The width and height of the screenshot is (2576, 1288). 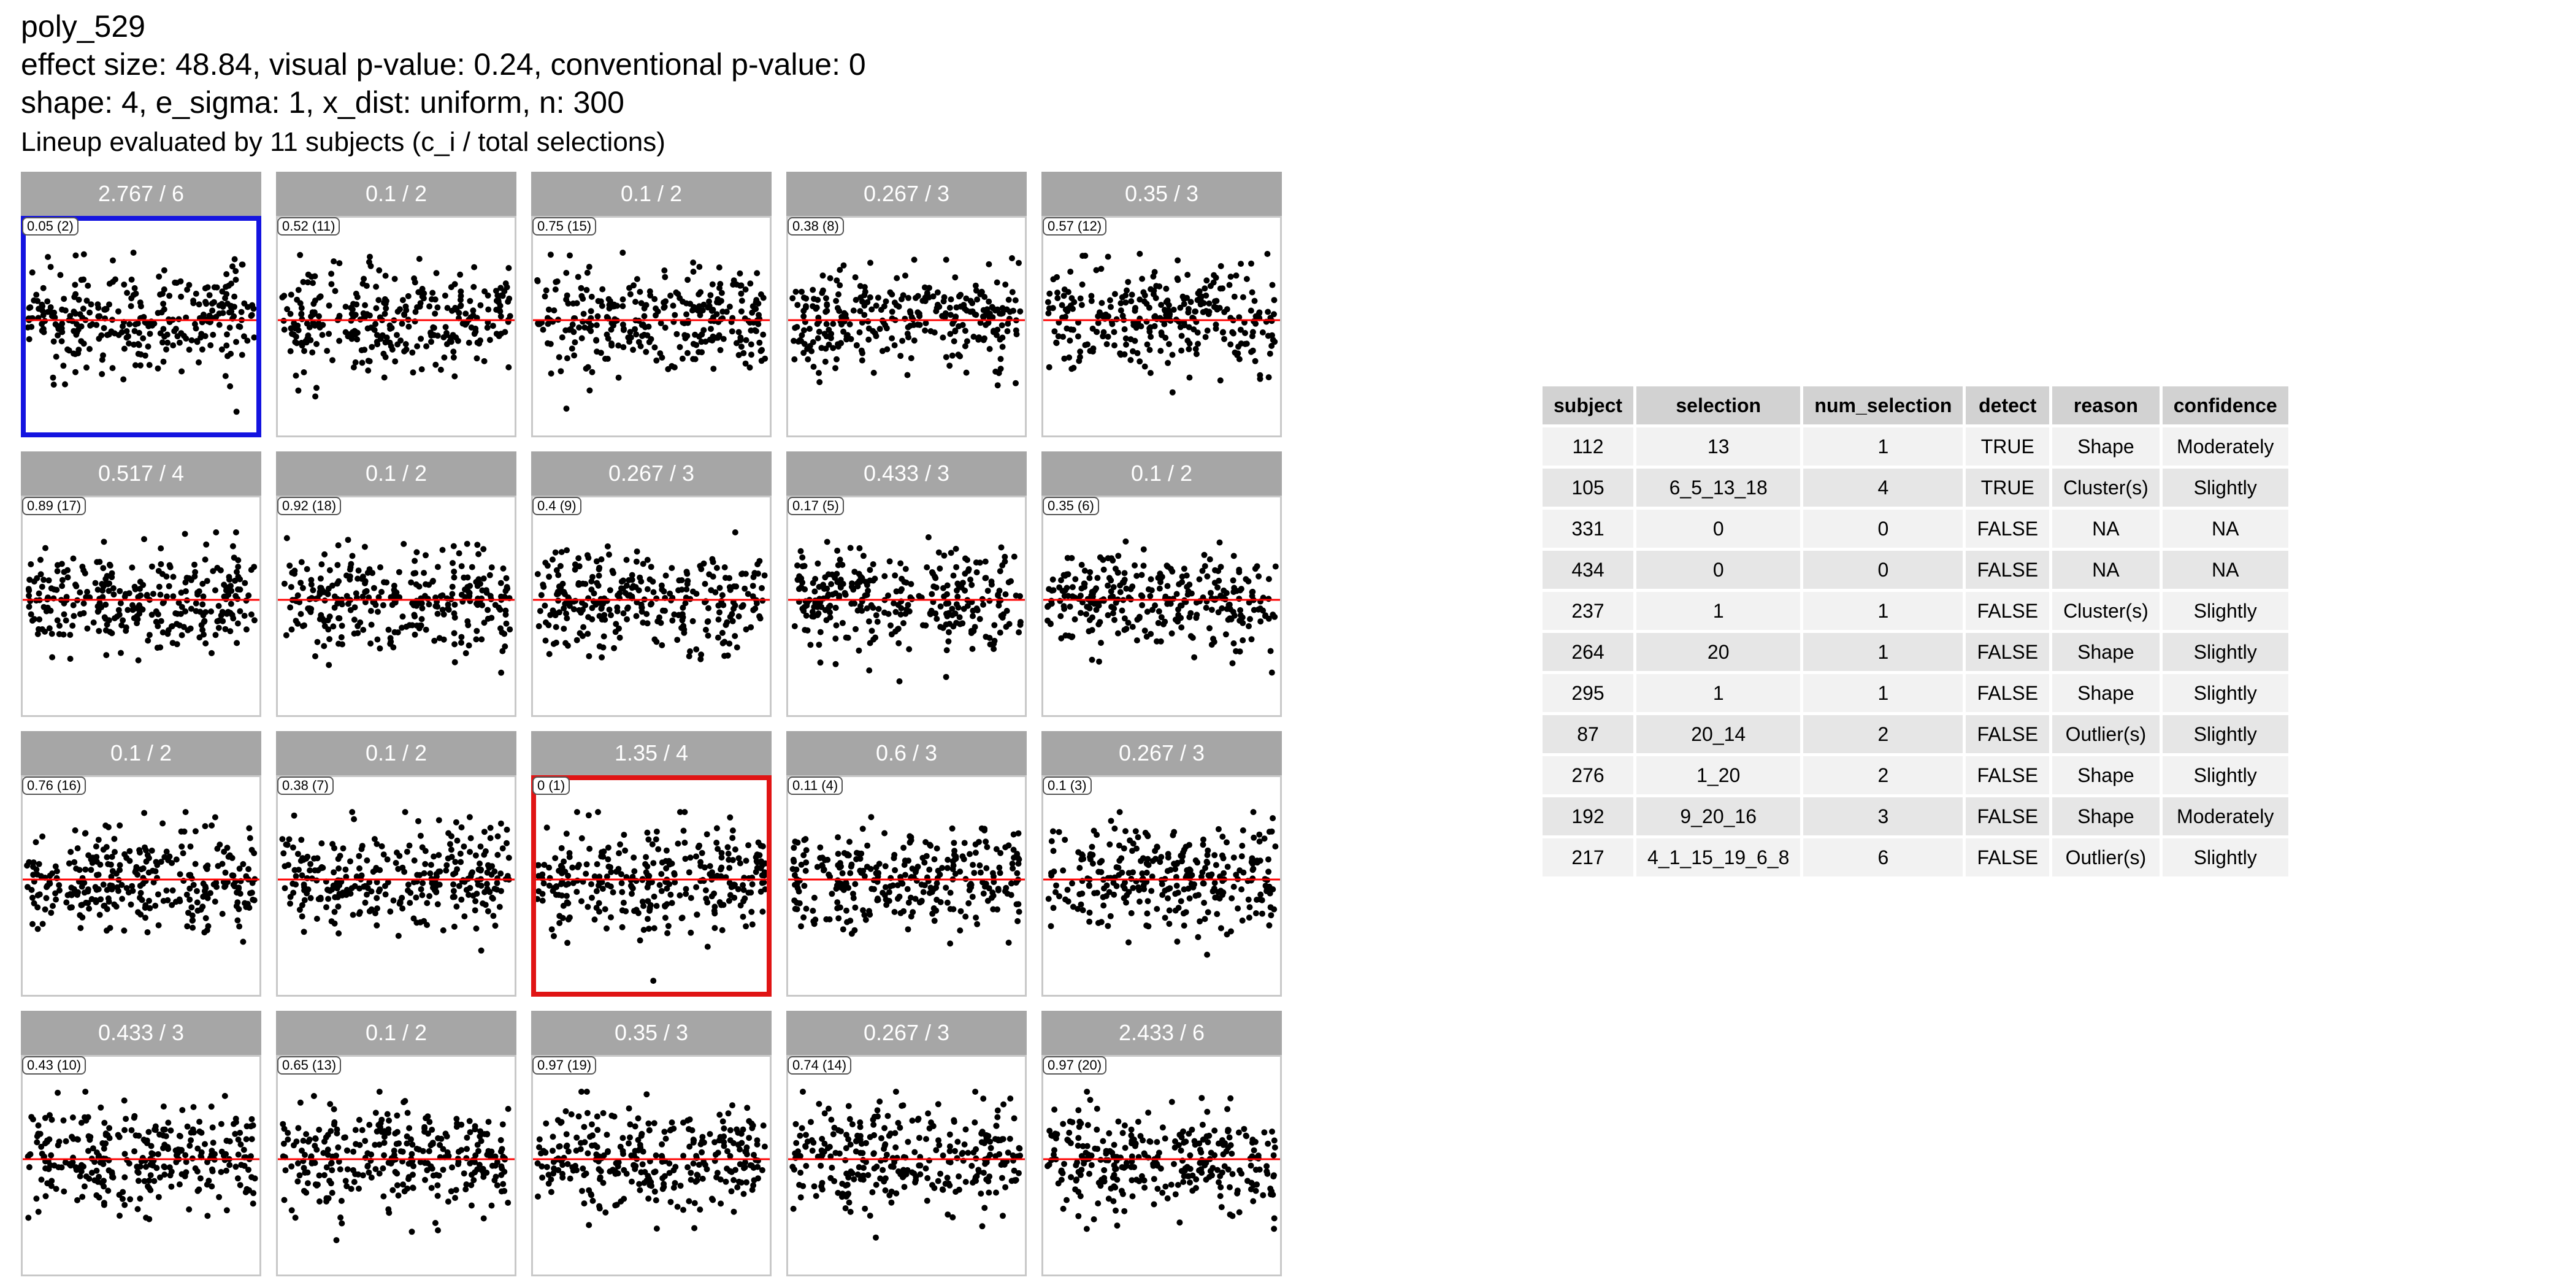 What do you see at coordinates (141, 1143) in the screenshot?
I see `lineup-panel-16: 0.433 / 3 0.43 (10)` at bounding box center [141, 1143].